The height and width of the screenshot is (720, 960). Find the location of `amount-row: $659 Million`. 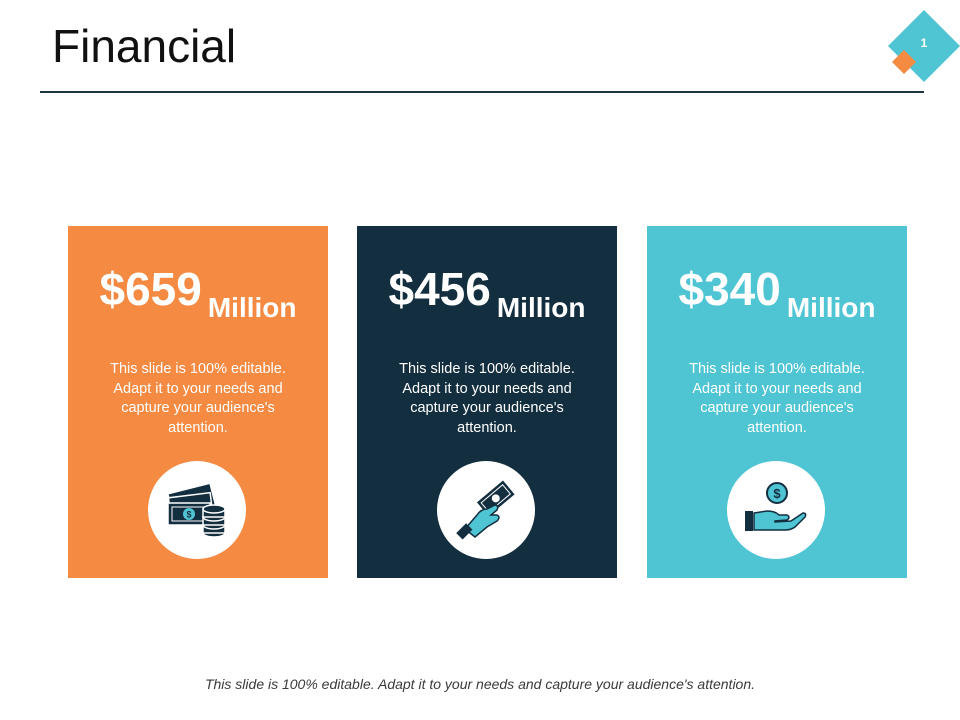

amount-row: $659 Million is located at coordinates (198, 293).